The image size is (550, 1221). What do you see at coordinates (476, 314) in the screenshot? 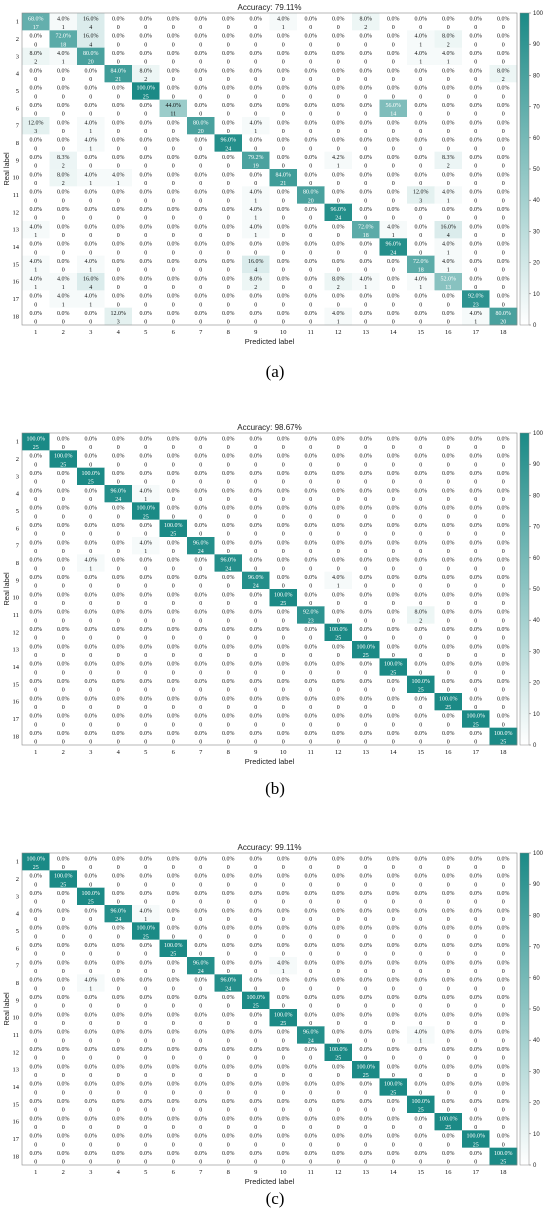
I see `cell-percent-label: 4.0%` at bounding box center [476, 314].